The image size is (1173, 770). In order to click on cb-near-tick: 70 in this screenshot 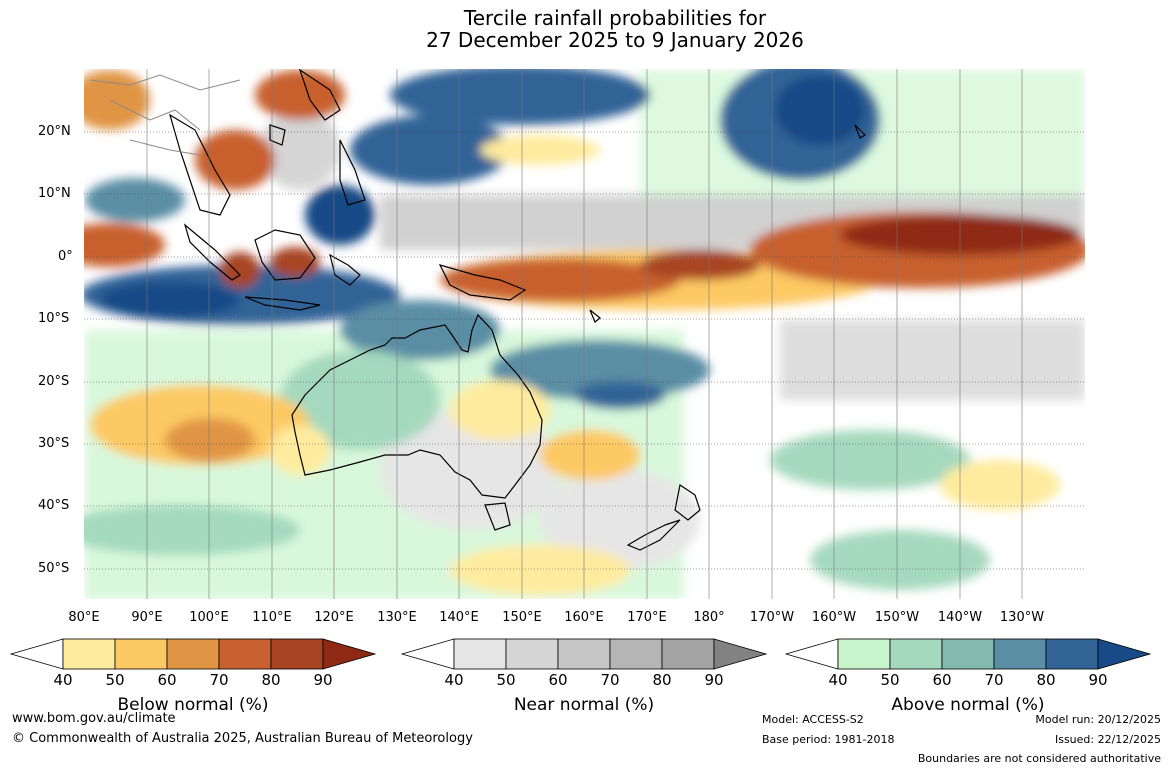, I will do `click(610, 680)`.